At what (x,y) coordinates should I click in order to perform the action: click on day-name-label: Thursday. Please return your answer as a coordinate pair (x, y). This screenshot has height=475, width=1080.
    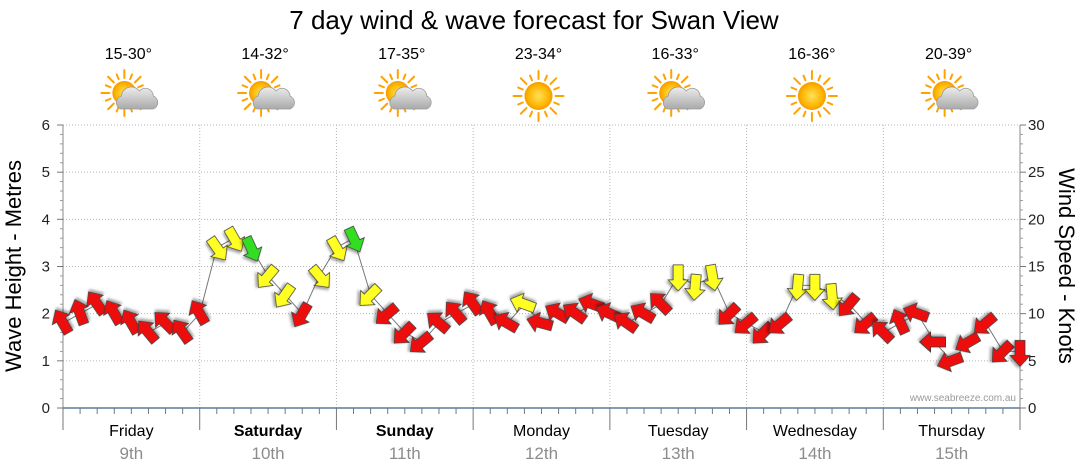
    Looking at the image, I should click on (951, 431).